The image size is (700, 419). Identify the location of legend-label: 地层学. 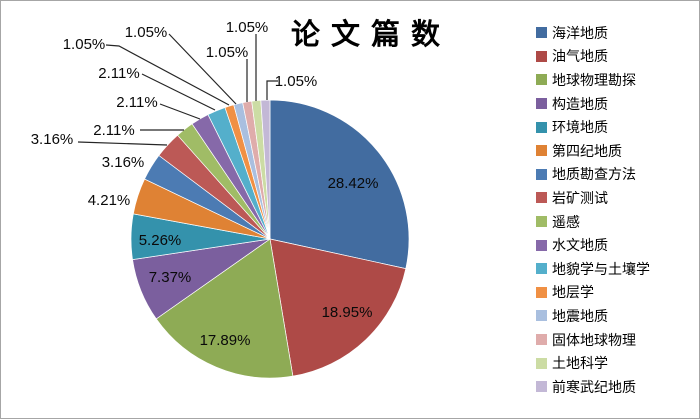
(573, 294).